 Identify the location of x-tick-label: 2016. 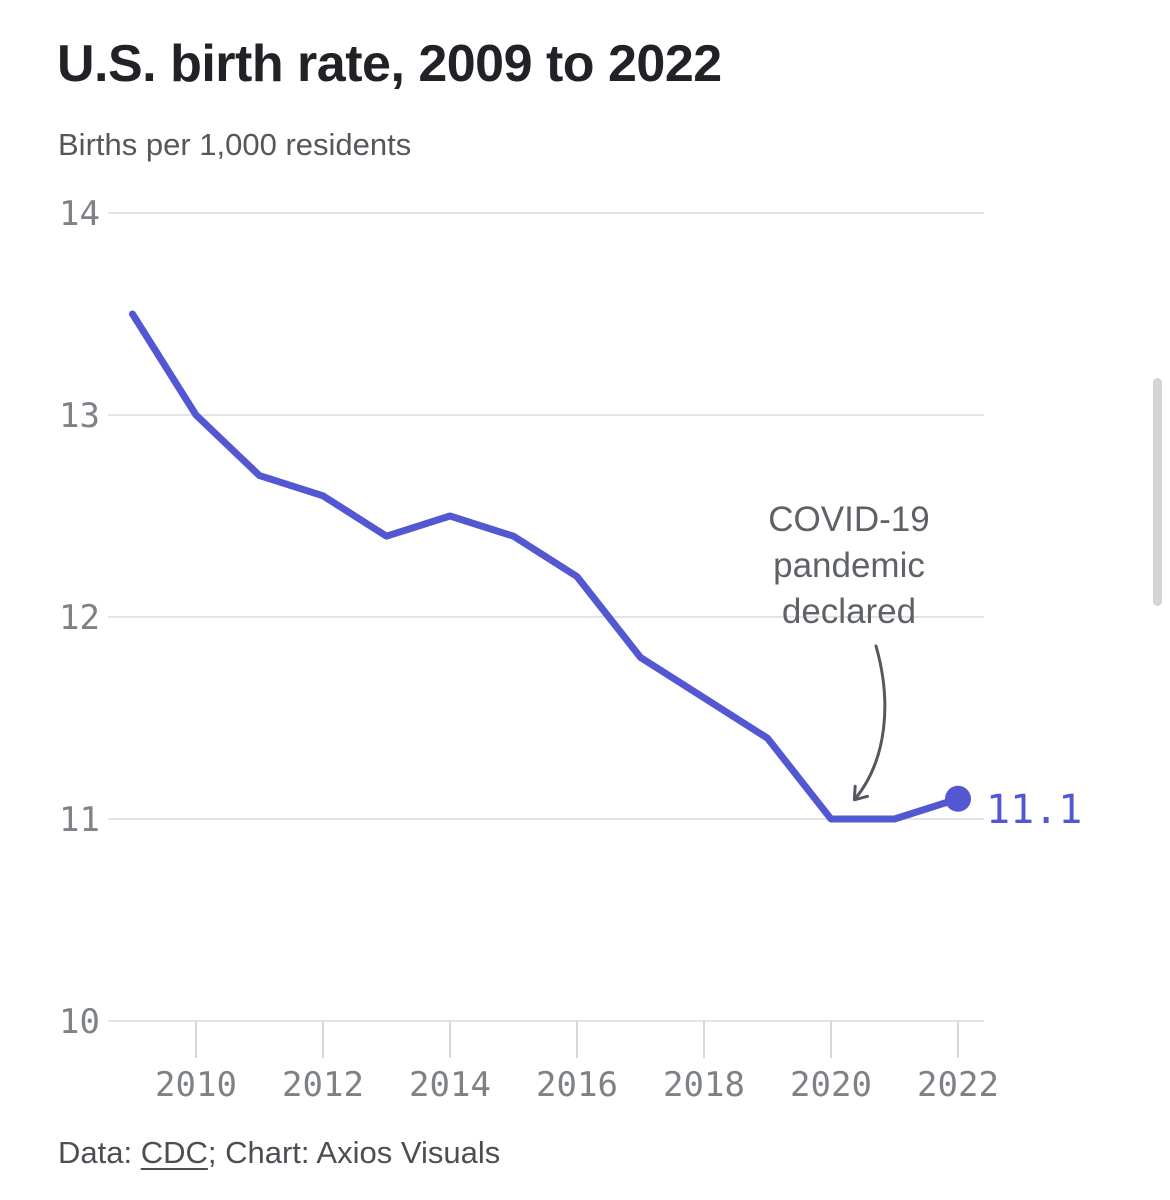
(577, 1085).